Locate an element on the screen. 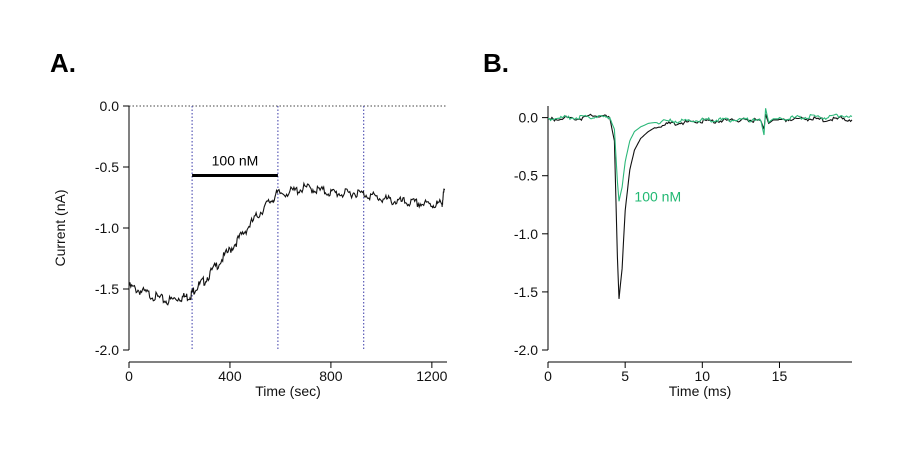 Image resolution: width=906 pixels, height=456 pixels. panel-b-x-tick-label: 5 is located at coordinates (625, 376).